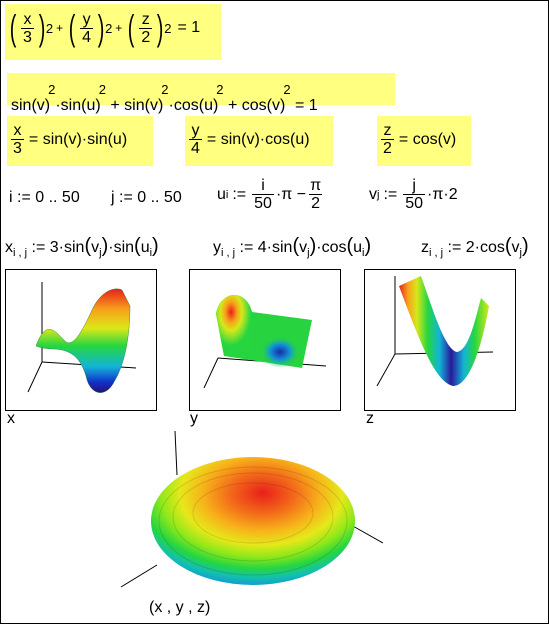  What do you see at coordinates (35, 377) in the screenshot?
I see `x-plot-axis-x` at bounding box center [35, 377].